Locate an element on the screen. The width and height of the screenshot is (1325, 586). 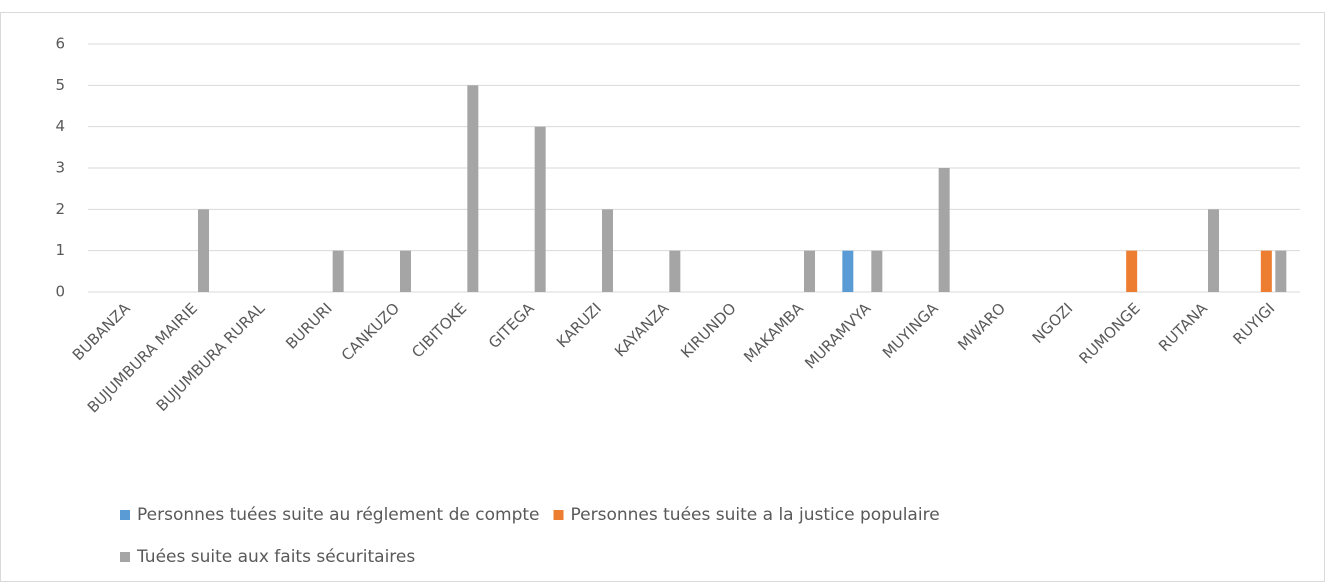
y-tick-label: 1 is located at coordinates (60, 250).